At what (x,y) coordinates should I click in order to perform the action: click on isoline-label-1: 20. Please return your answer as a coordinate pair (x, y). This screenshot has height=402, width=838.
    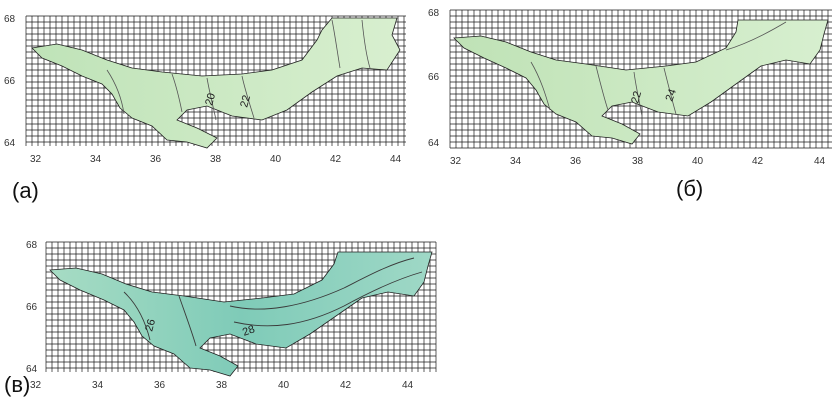
    Looking at the image, I should click on (210, 99).